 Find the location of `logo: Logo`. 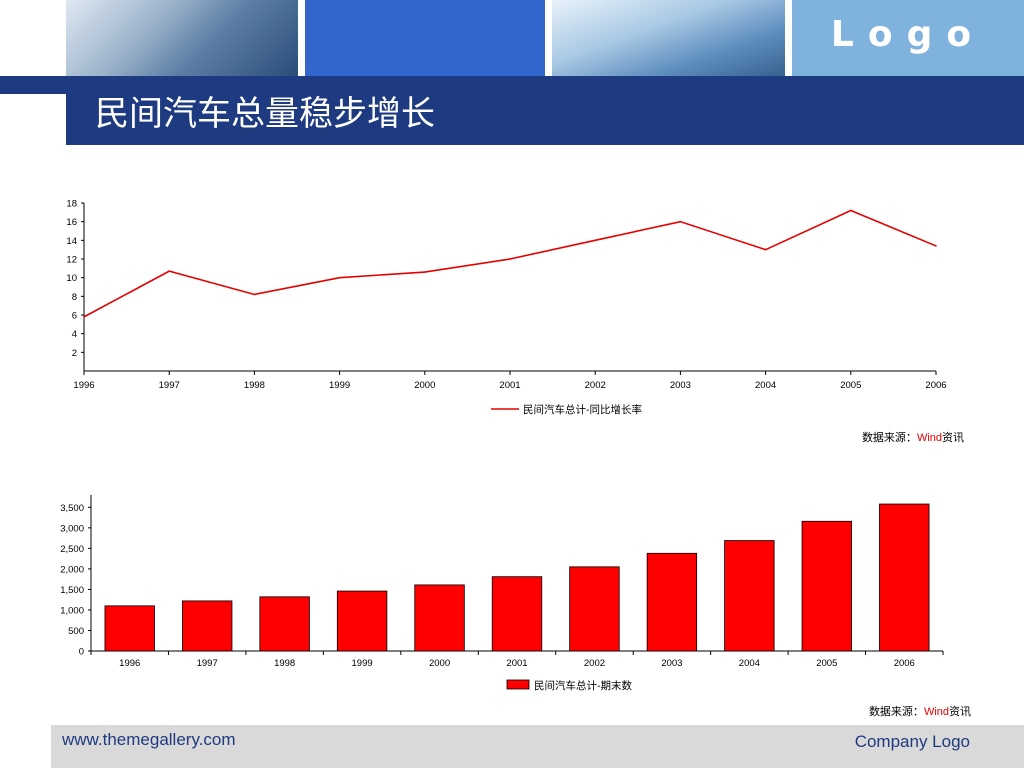

logo: Logo is located at coordinates (908, 34).